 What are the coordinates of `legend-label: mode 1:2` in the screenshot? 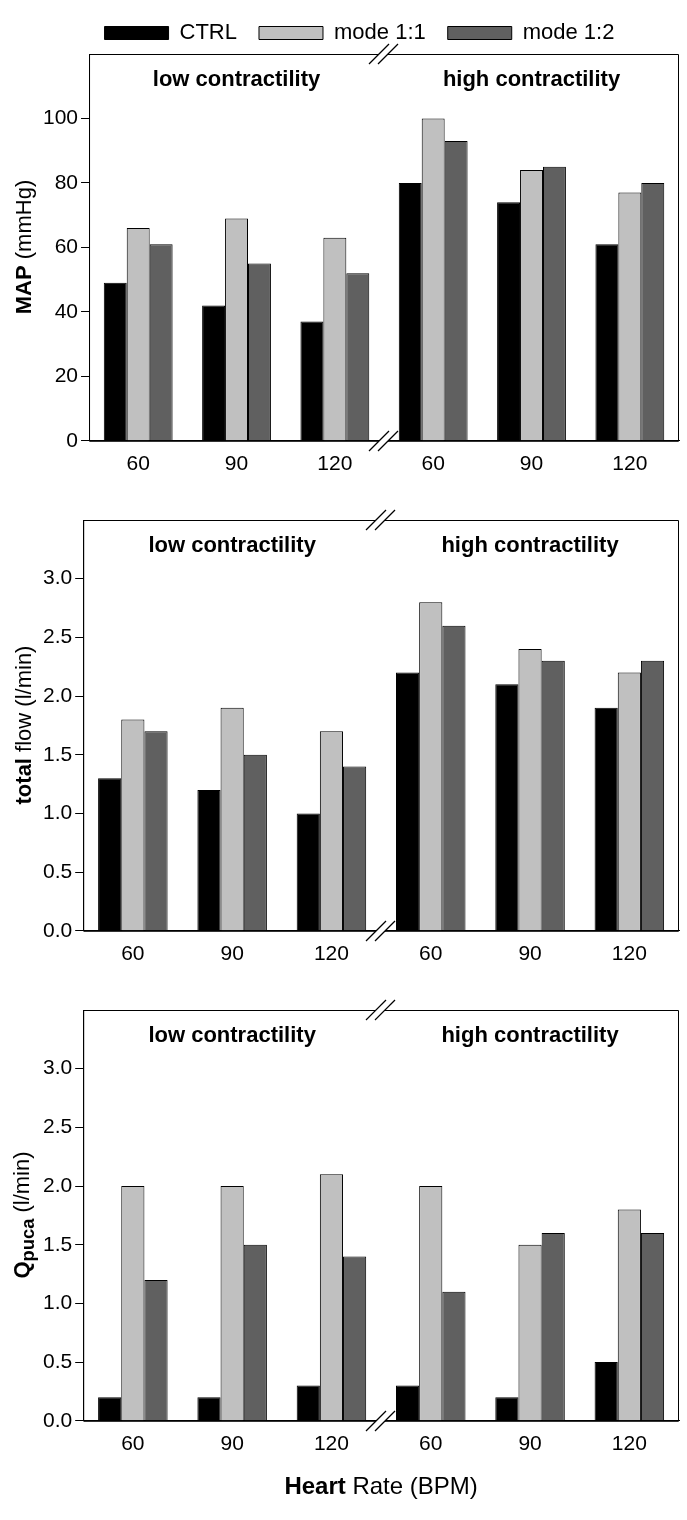 It's located at (568, 32).